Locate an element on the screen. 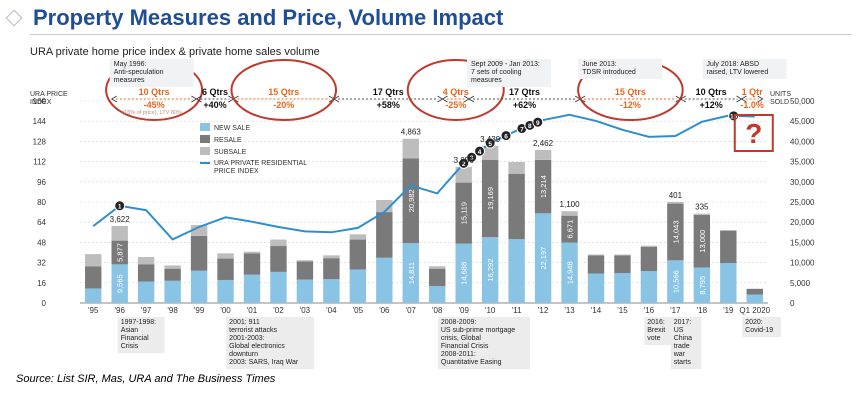  x-tick-label: '11 is located at coordinates (517, 310).